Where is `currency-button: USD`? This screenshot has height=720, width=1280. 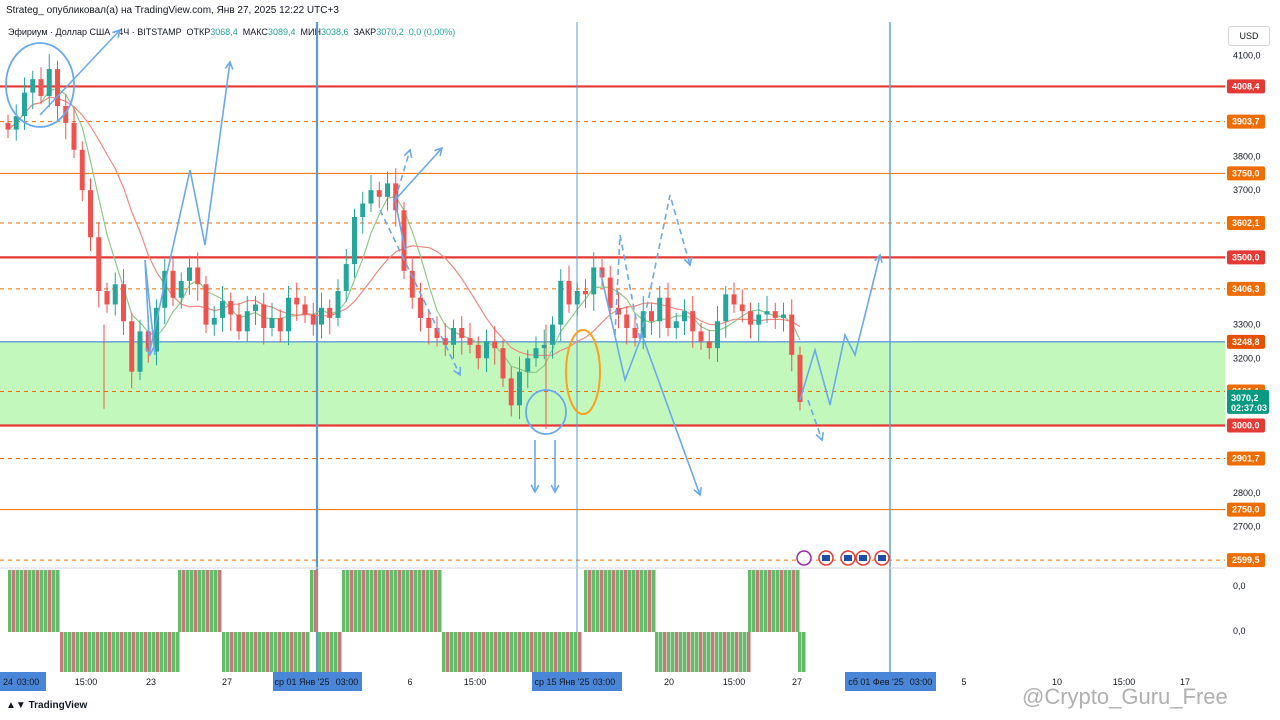 currency-button: USD is located at coordinates (1249, 36).